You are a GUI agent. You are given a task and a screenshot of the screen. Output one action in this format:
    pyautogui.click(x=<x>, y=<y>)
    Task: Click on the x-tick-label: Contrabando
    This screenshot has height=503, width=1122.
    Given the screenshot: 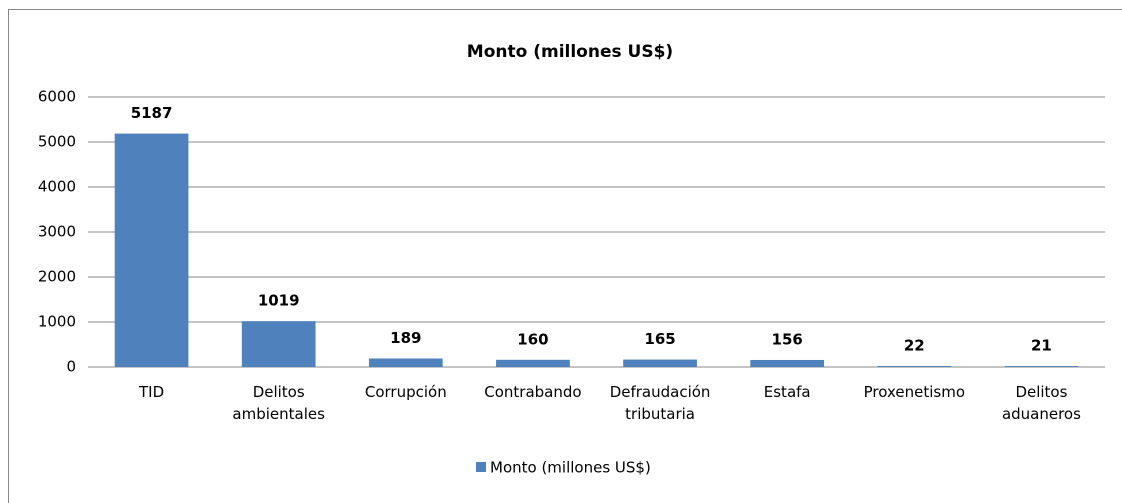 What is the action you would take?
    pyautogui.click(x=533, y=392)
    